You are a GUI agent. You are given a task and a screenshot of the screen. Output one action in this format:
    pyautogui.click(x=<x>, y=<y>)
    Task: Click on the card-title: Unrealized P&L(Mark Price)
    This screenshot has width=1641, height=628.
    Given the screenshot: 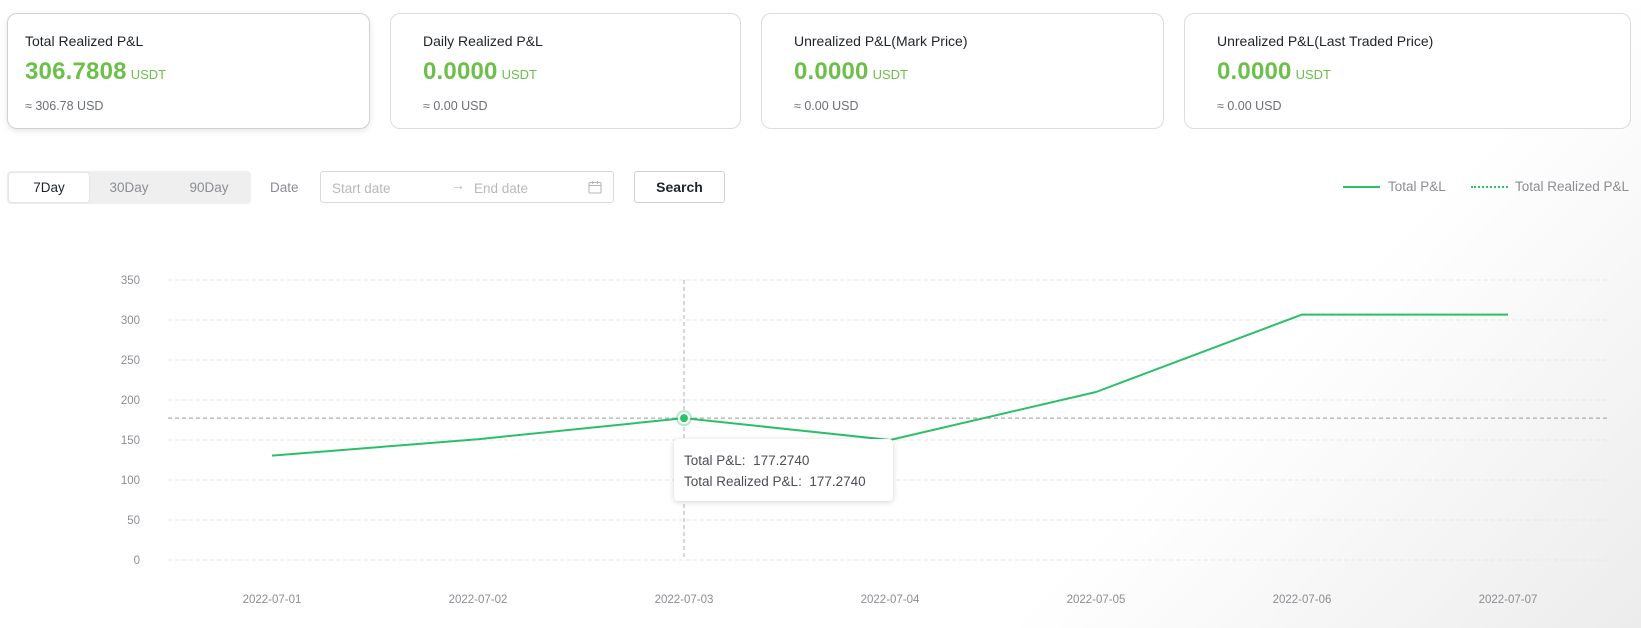 What is the action you would take?
    pyautogui.click(x=881, y=41)
    